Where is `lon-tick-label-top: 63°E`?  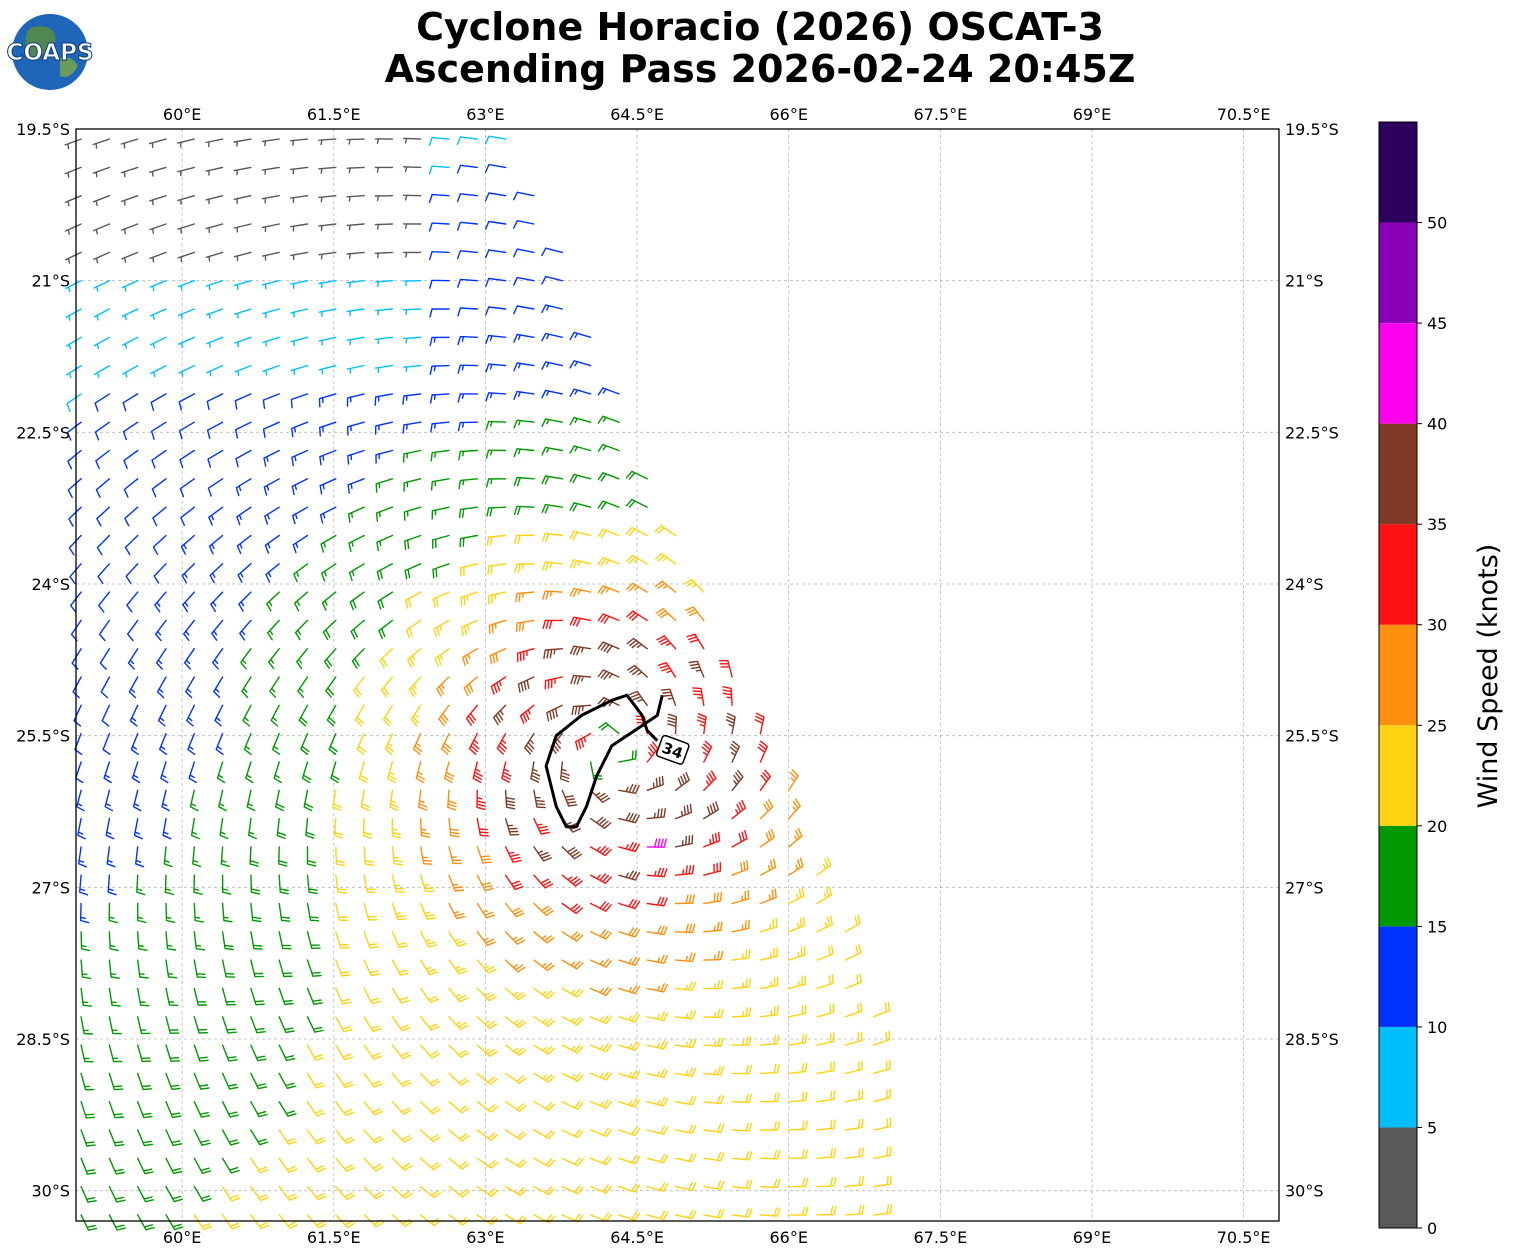
lon-tick-label-top: 63°E is located at coordinates (485, 114).